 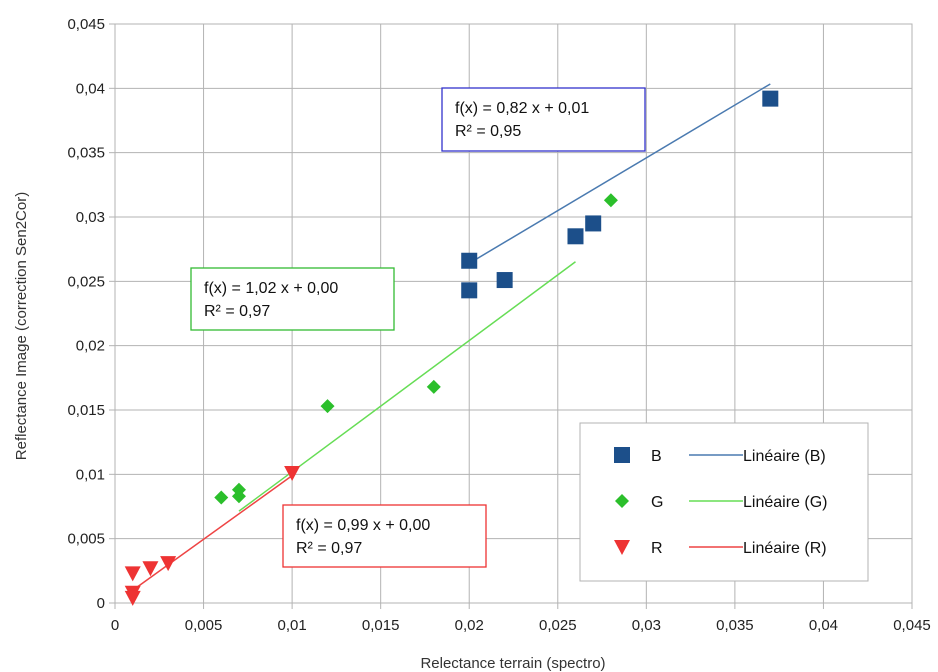 I want to click on y-tick-label: 0,045, so click(x=86, y=24).